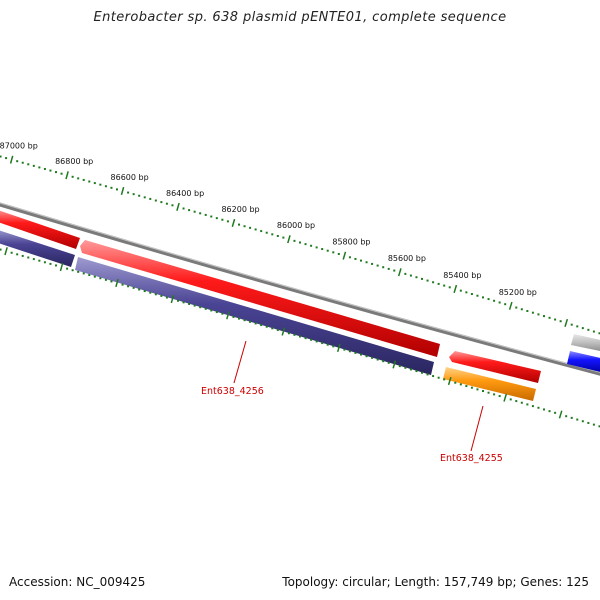 This screenshot has height=600, width=600. What do you see at coordinates (585, 343) in the screenshot?
I see `gene-grey` at bounding box center [585, 343].